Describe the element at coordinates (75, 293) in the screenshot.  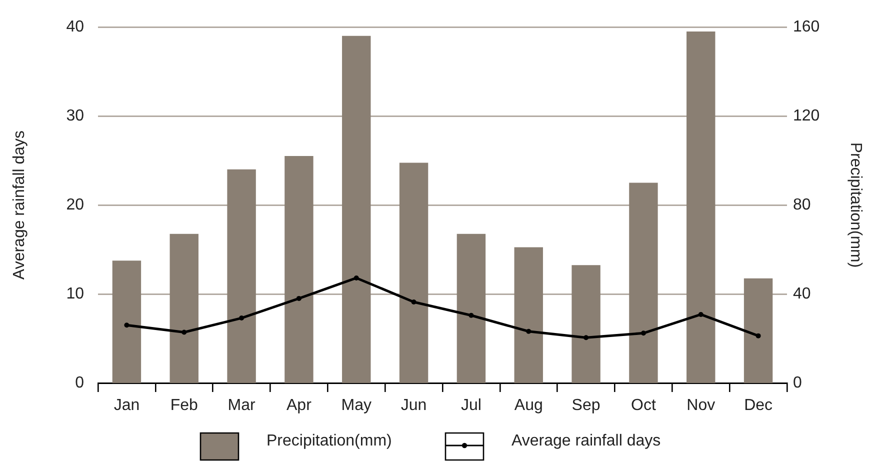
I see `y-tick-label: 10` at that location.